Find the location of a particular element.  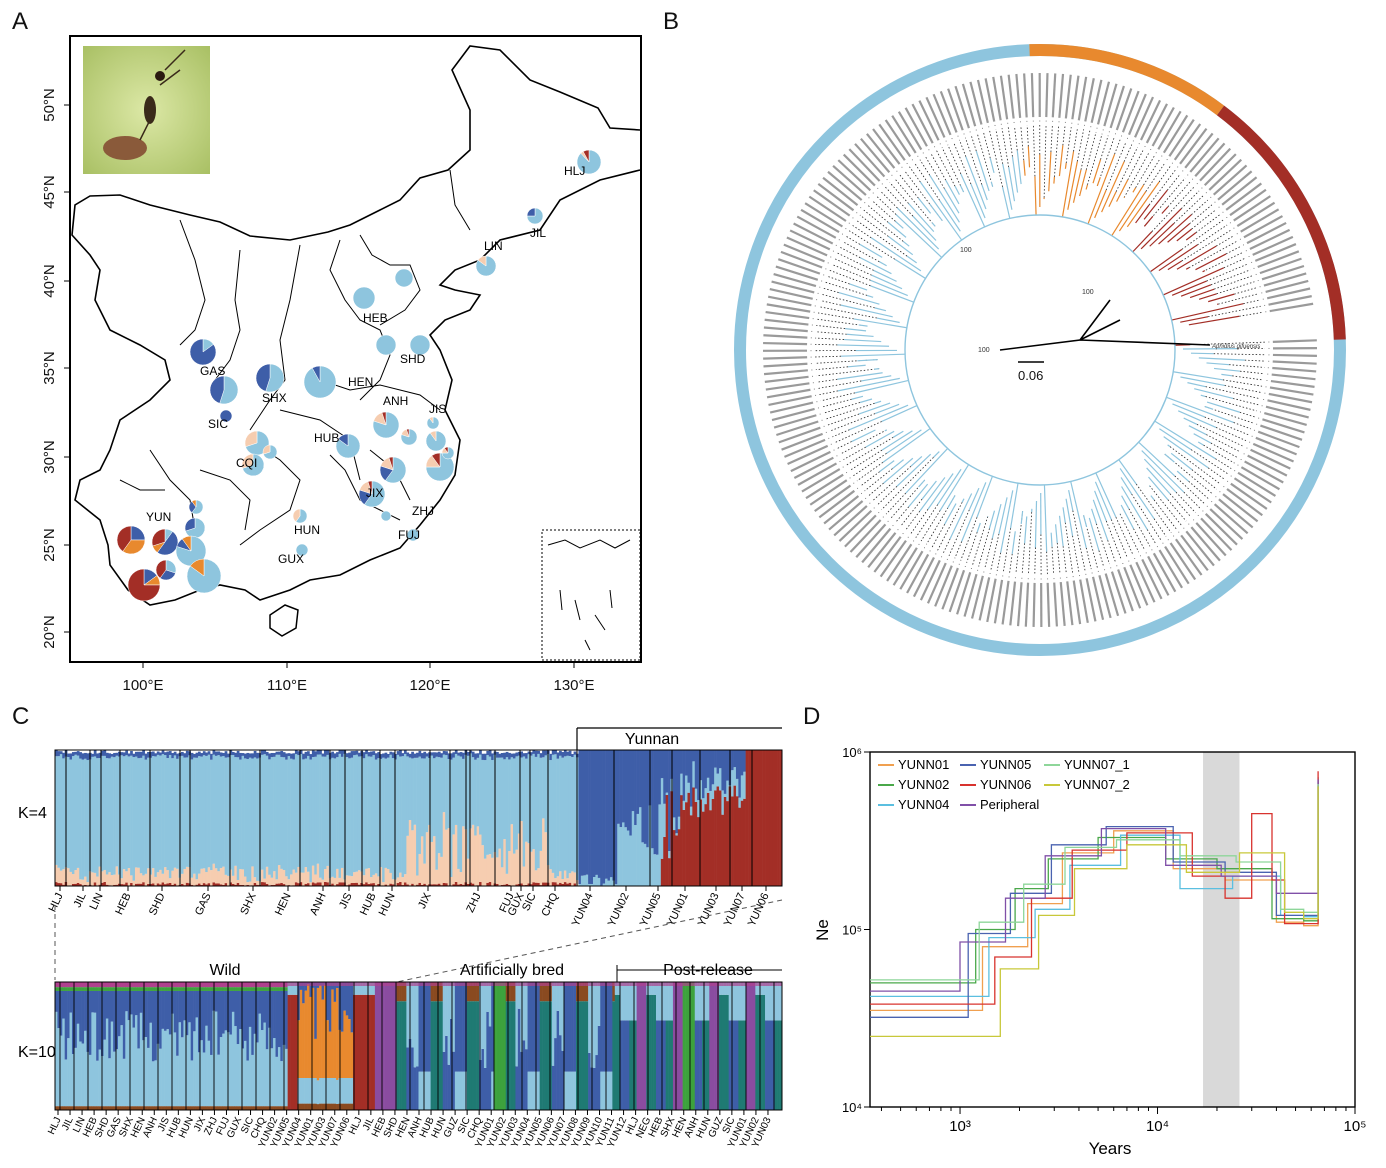

legend-label: YUNN04 is located at coordinates (923, 804).